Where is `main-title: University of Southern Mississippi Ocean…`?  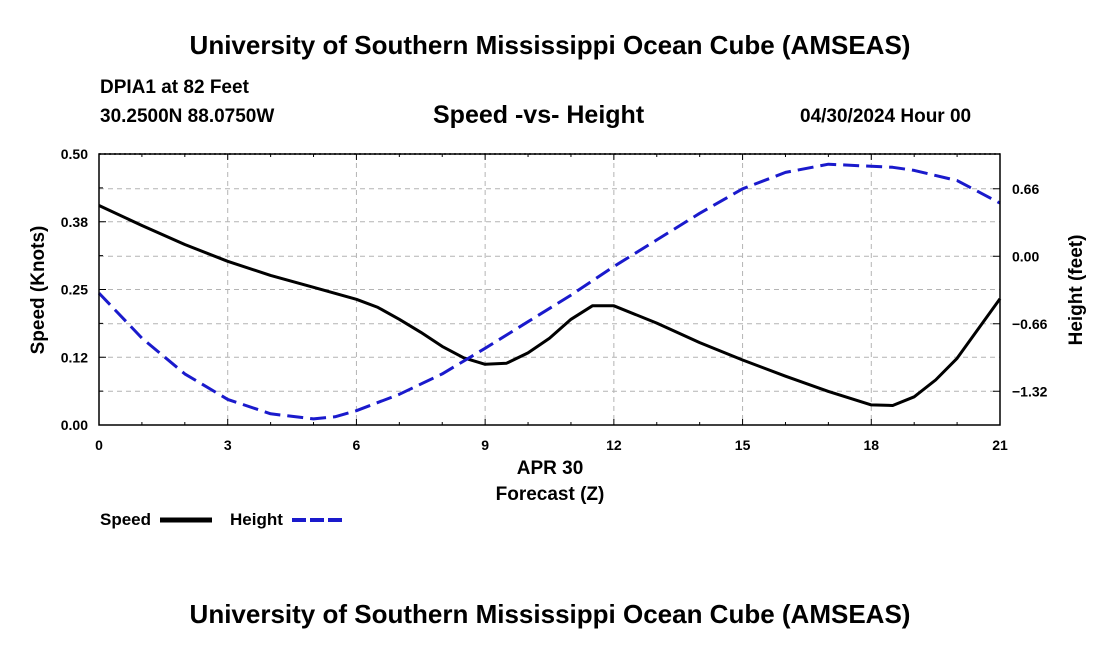 main-title: University of Southern Mississippi Ocean… is located at coordinates (550, 45).